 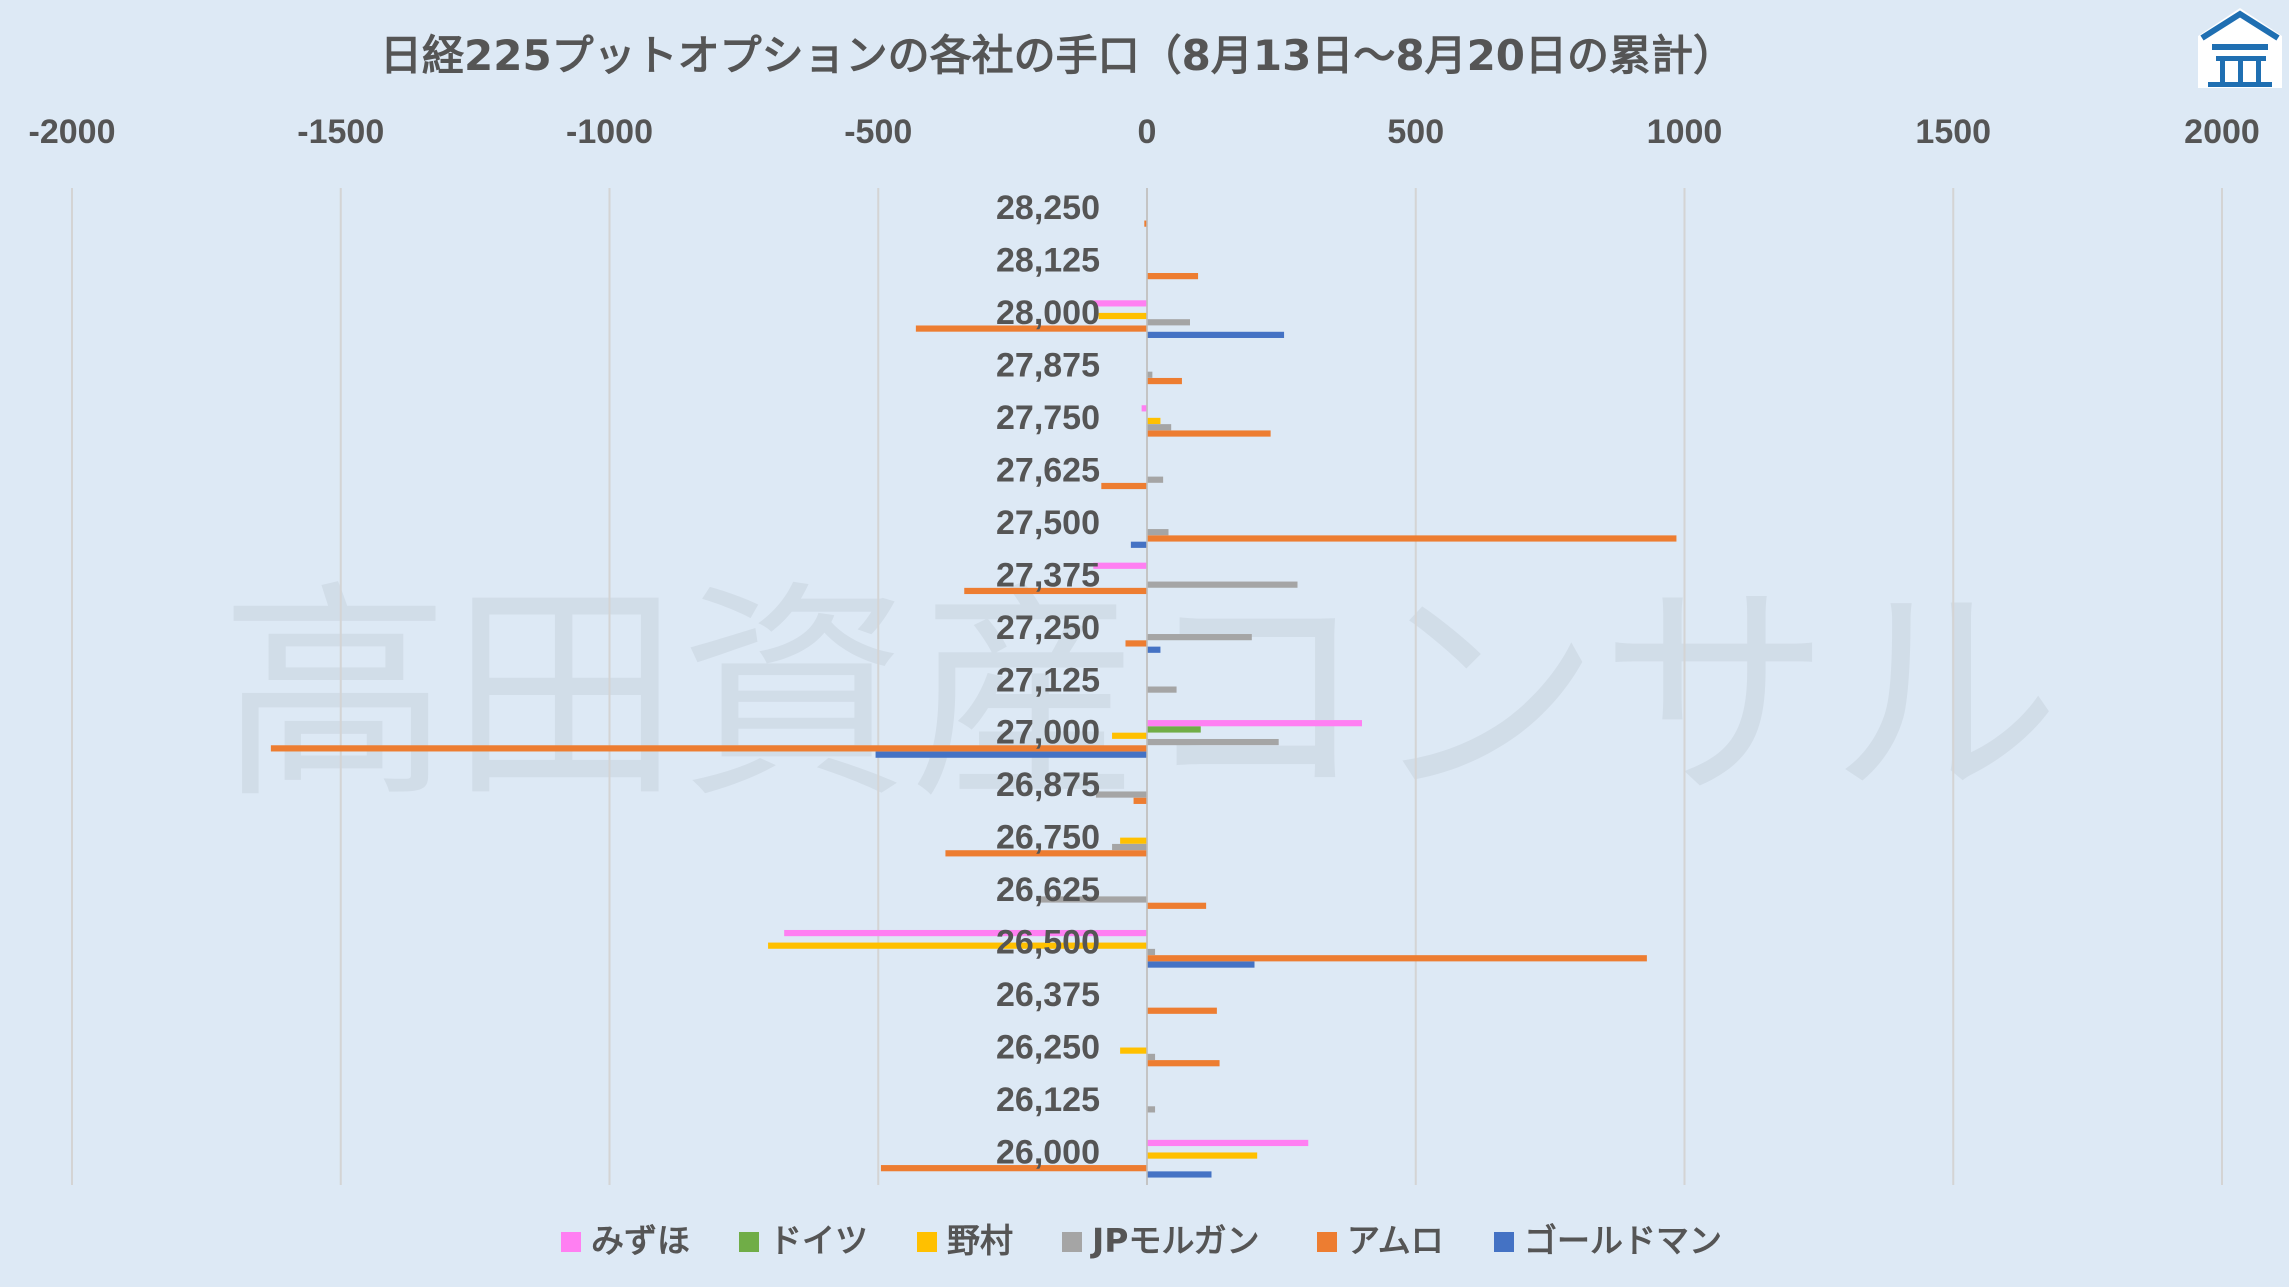 I want to click on y-tick-label: 27,250, so click(x=1048, y=628).